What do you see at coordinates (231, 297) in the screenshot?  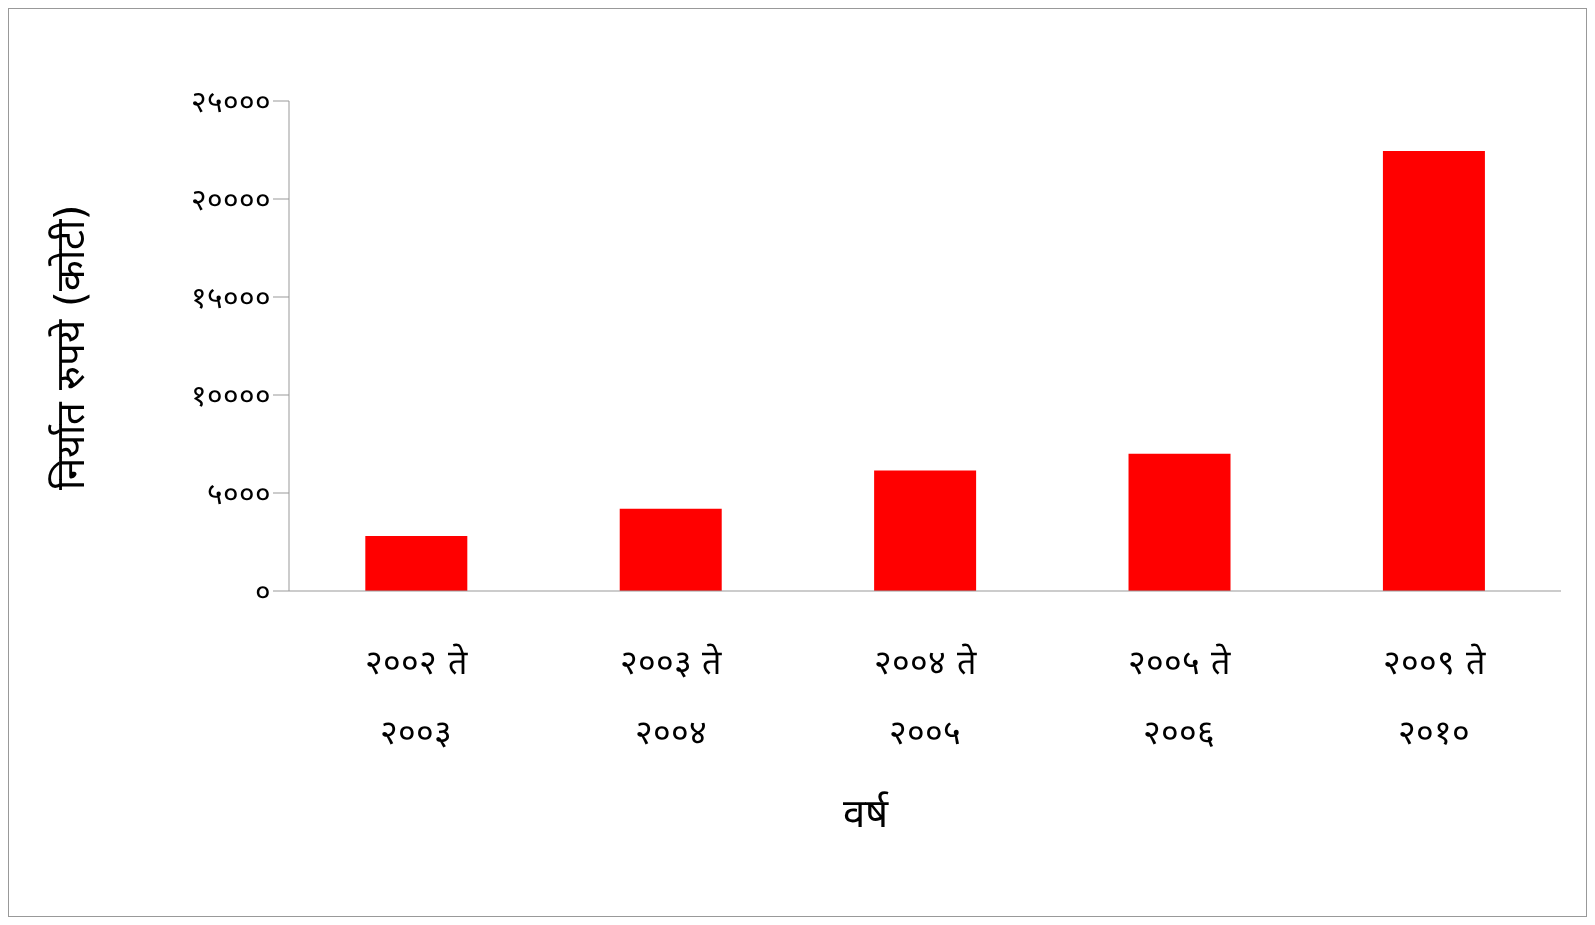 I see `y-tick-label: १५०००` at bounding box center [231, 297].